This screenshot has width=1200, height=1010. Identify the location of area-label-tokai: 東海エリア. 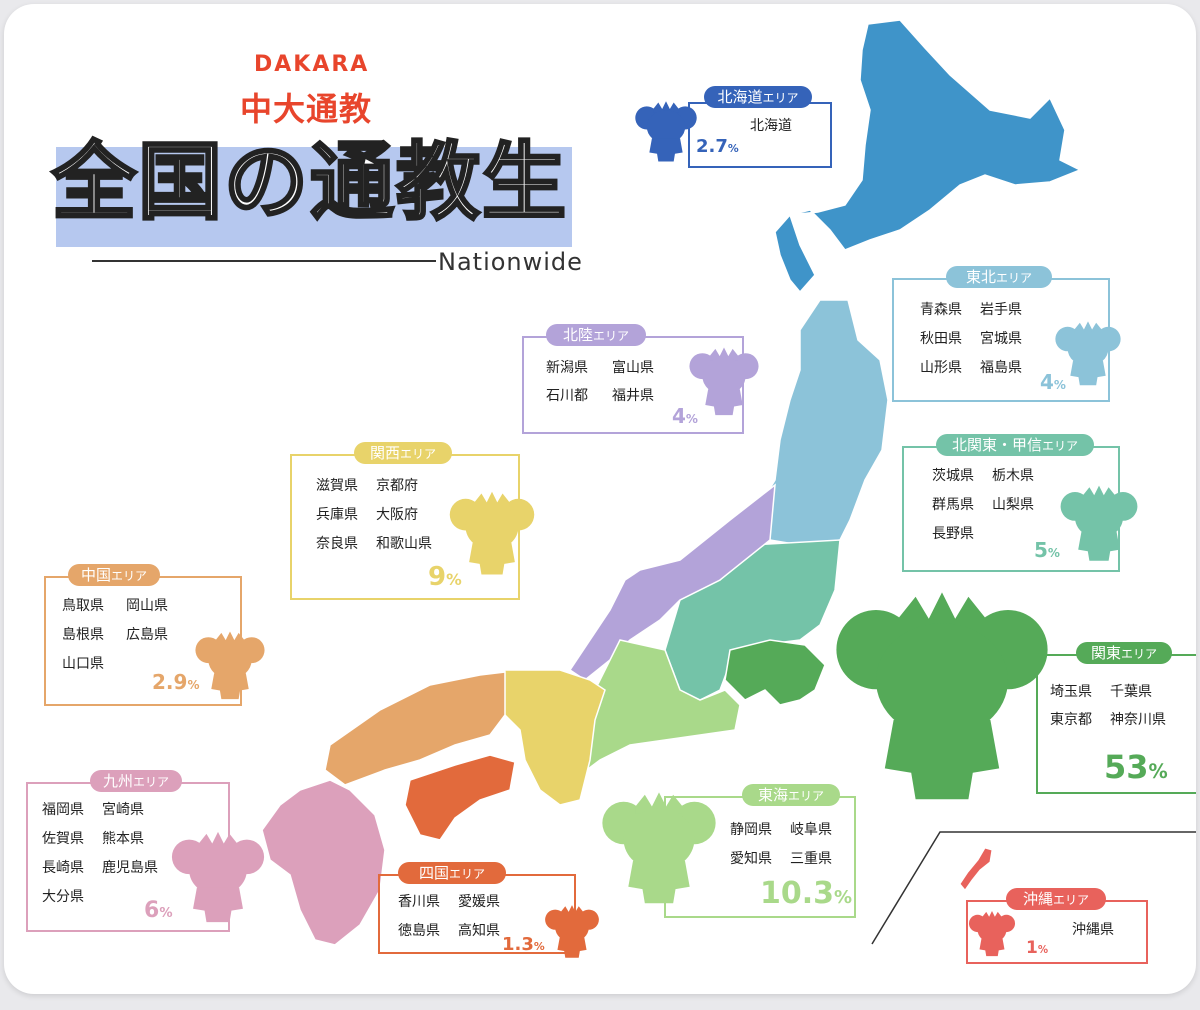
(791, 795).